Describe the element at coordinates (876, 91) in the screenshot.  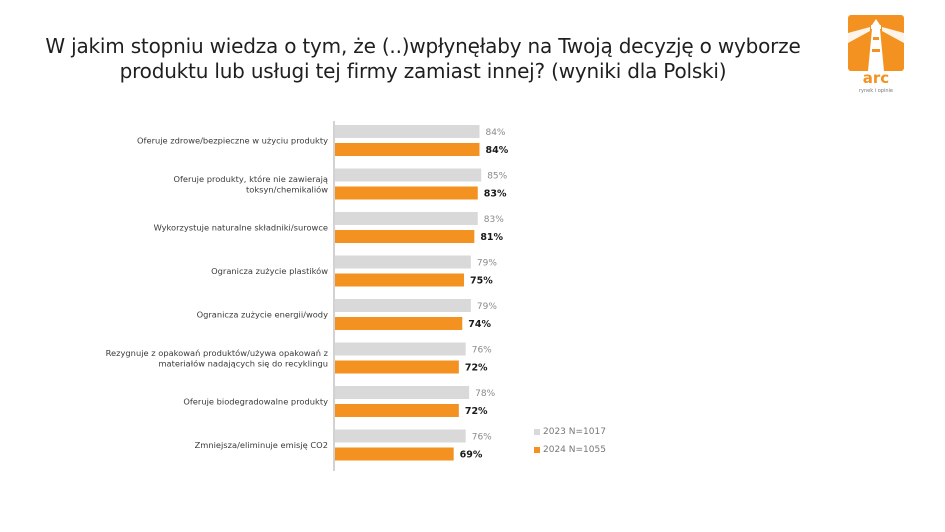
I see `logo-tagline: rynek i opinie` at that location.